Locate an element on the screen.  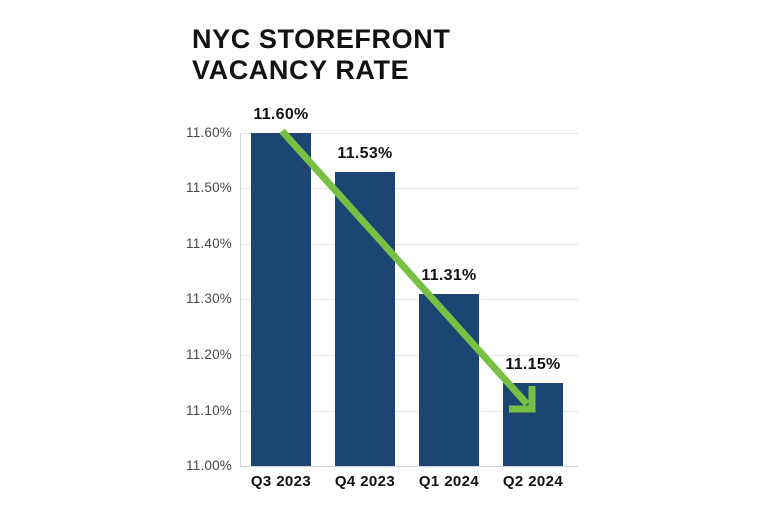
bar-q3-2023 is located at coordinates (281, 299).